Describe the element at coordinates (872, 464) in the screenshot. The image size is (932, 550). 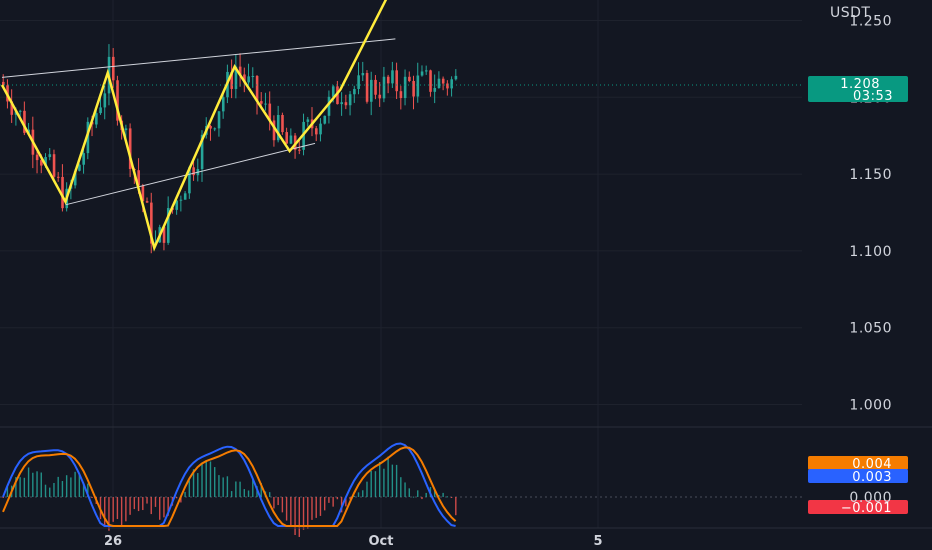
I see `indicator-badge-label: 0.004` at that location.